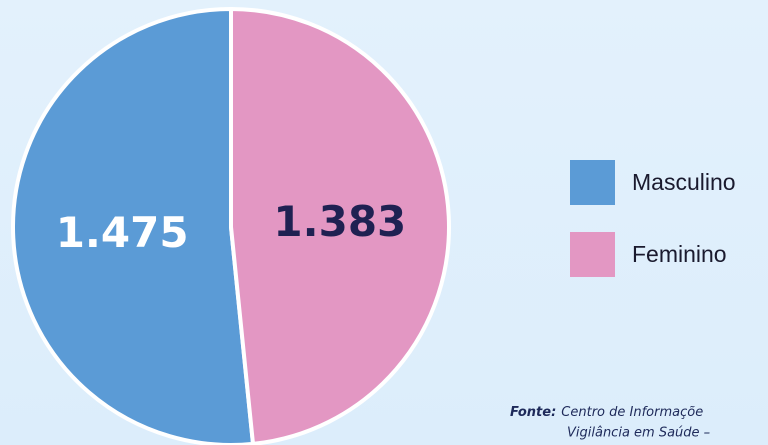 The image size is (768, 445). What do you see at coordinates (684, 182) in the screenshot?
I see `legend-label: Masculino` at bounding box center [684, 182].